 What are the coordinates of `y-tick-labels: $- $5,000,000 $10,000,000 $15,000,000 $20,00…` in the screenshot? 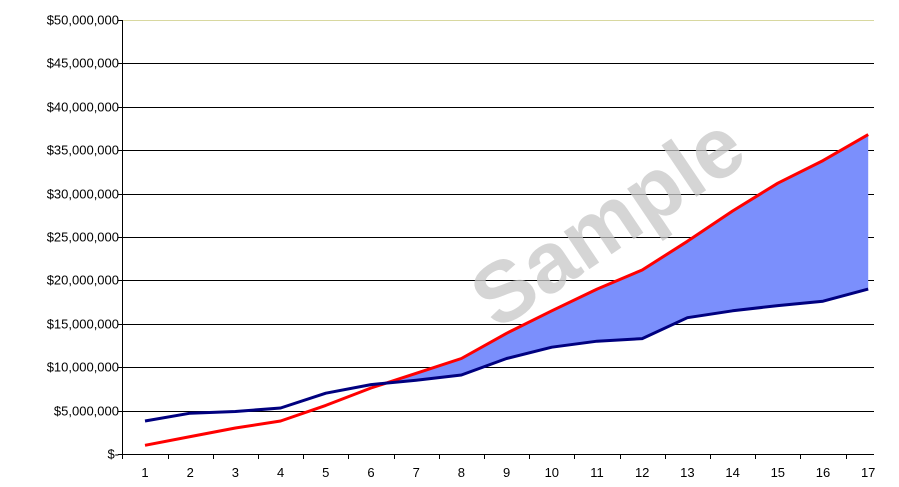 It's located at (83, 237).